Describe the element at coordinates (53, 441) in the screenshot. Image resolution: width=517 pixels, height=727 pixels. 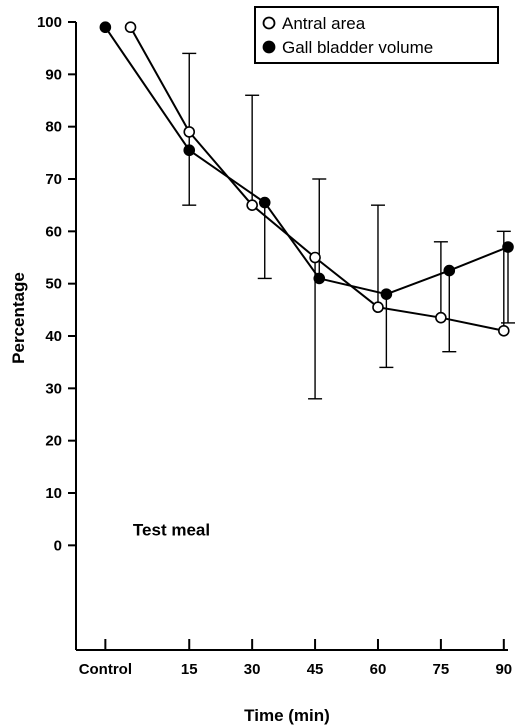
I see `y-tick-label: 20` at that location.